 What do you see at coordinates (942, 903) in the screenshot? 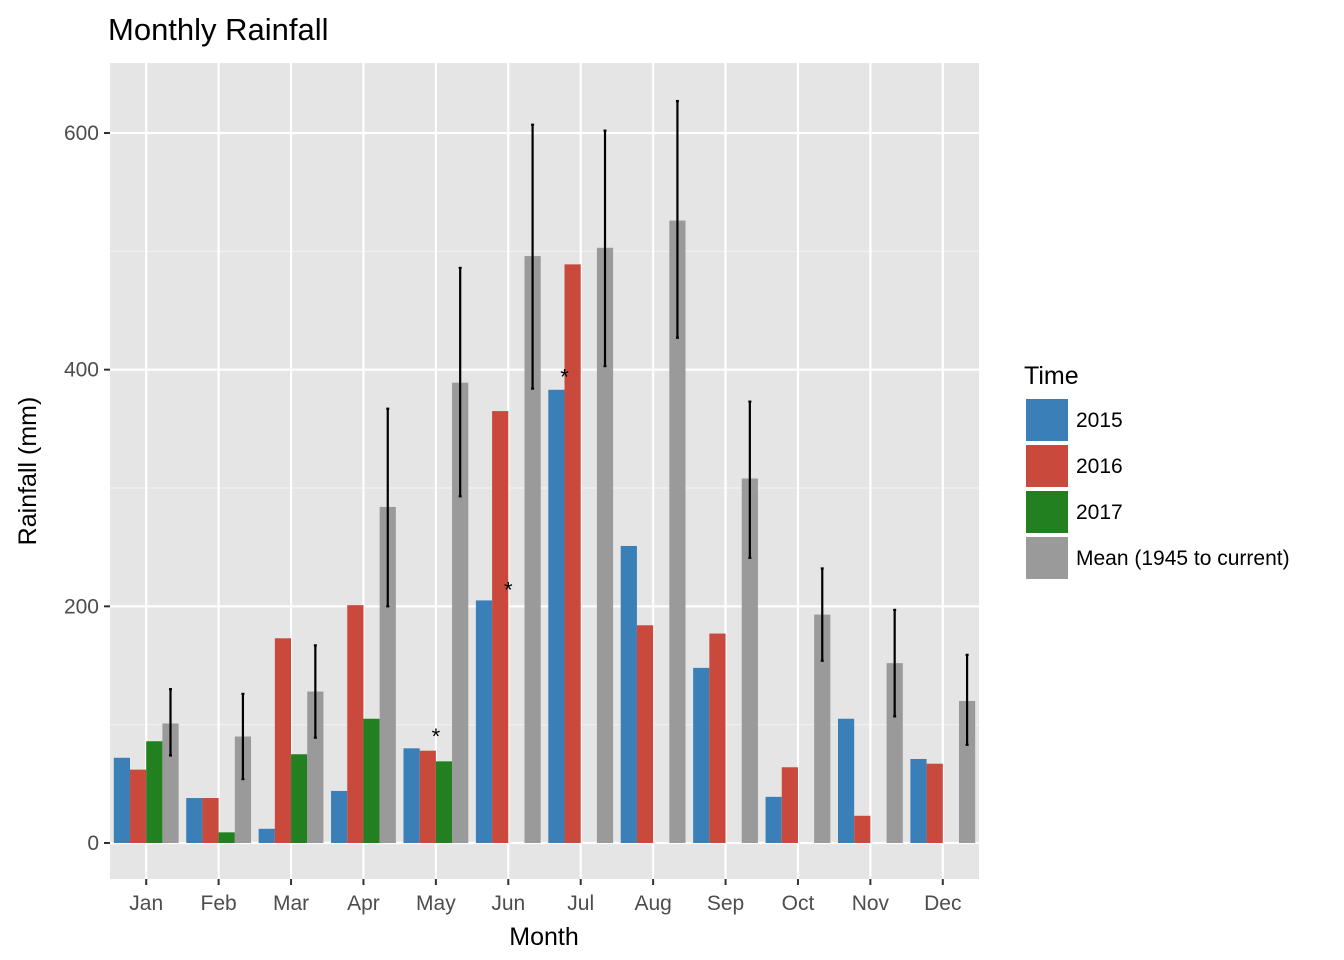
I see `x-tick-label: Dec` at bounding box center [942, 903].